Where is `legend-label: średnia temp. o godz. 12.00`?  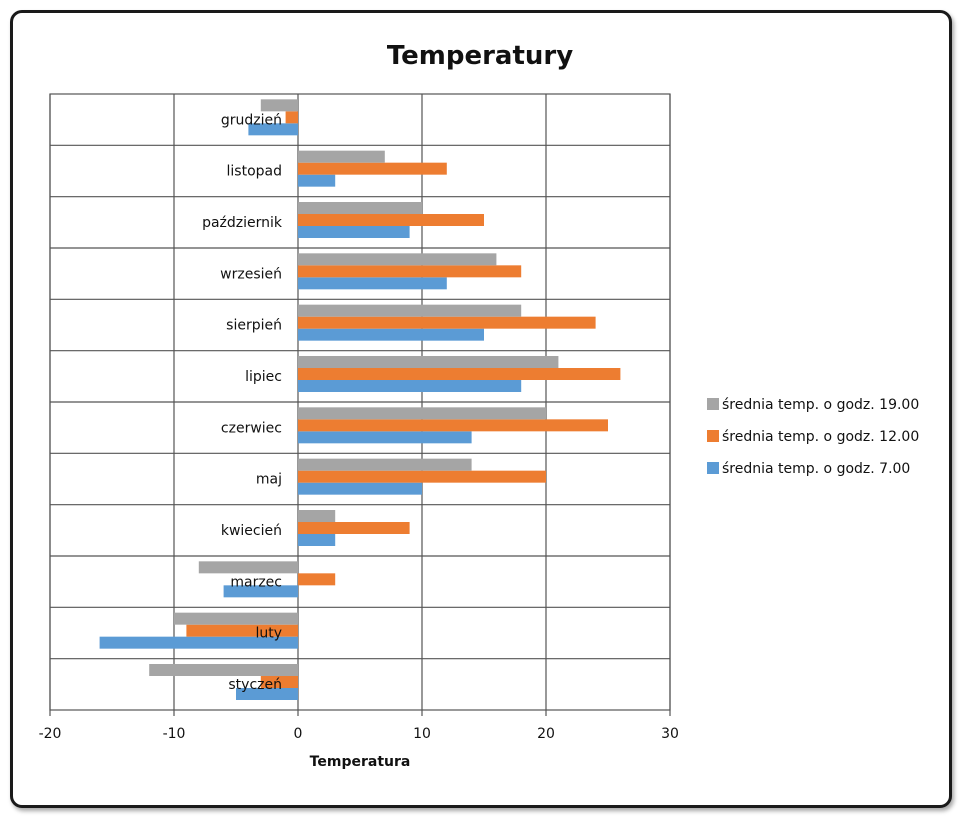 legend-label: średnia temp. o godz. 12.00 is located at coordinates (820, 437).